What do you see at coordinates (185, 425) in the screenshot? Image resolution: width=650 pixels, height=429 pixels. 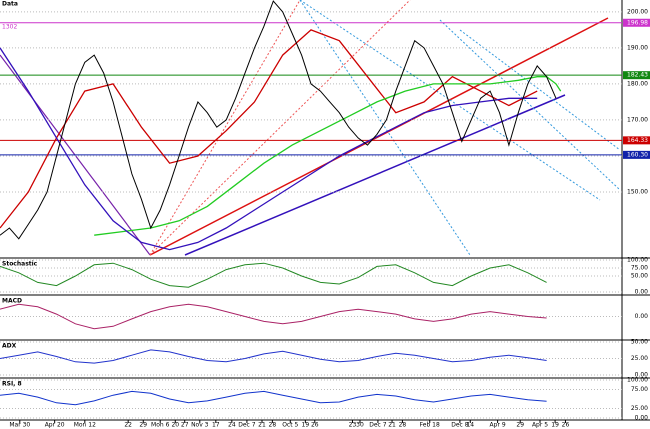 I see `x-tick-label: 27` at bounding box center [185, 425].